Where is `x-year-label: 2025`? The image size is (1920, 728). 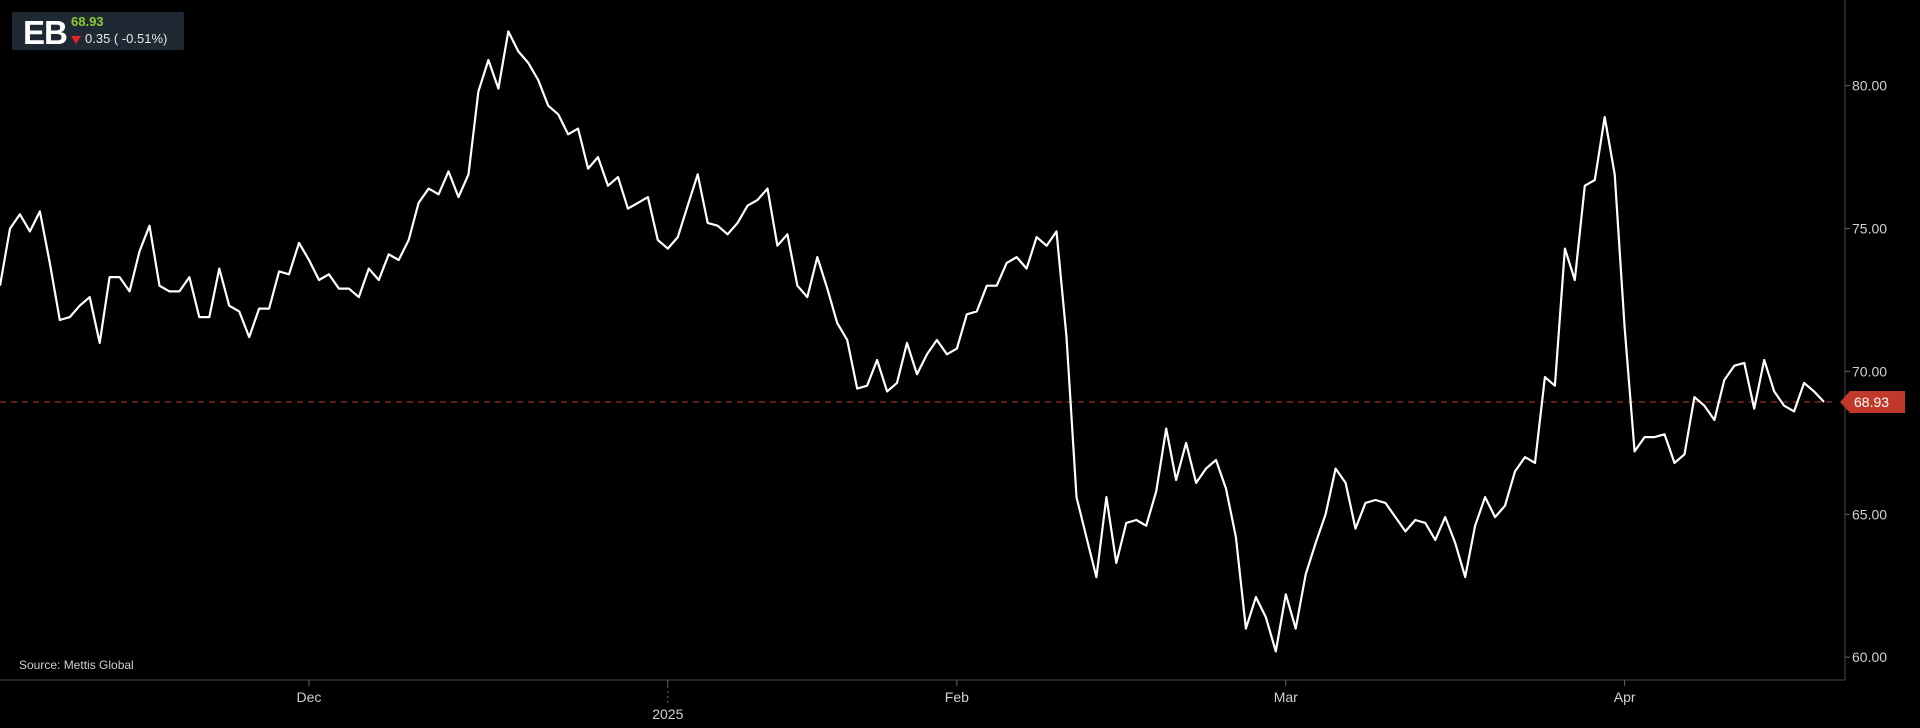
x-year-label: 2025 is located at coordinates (667, 714).